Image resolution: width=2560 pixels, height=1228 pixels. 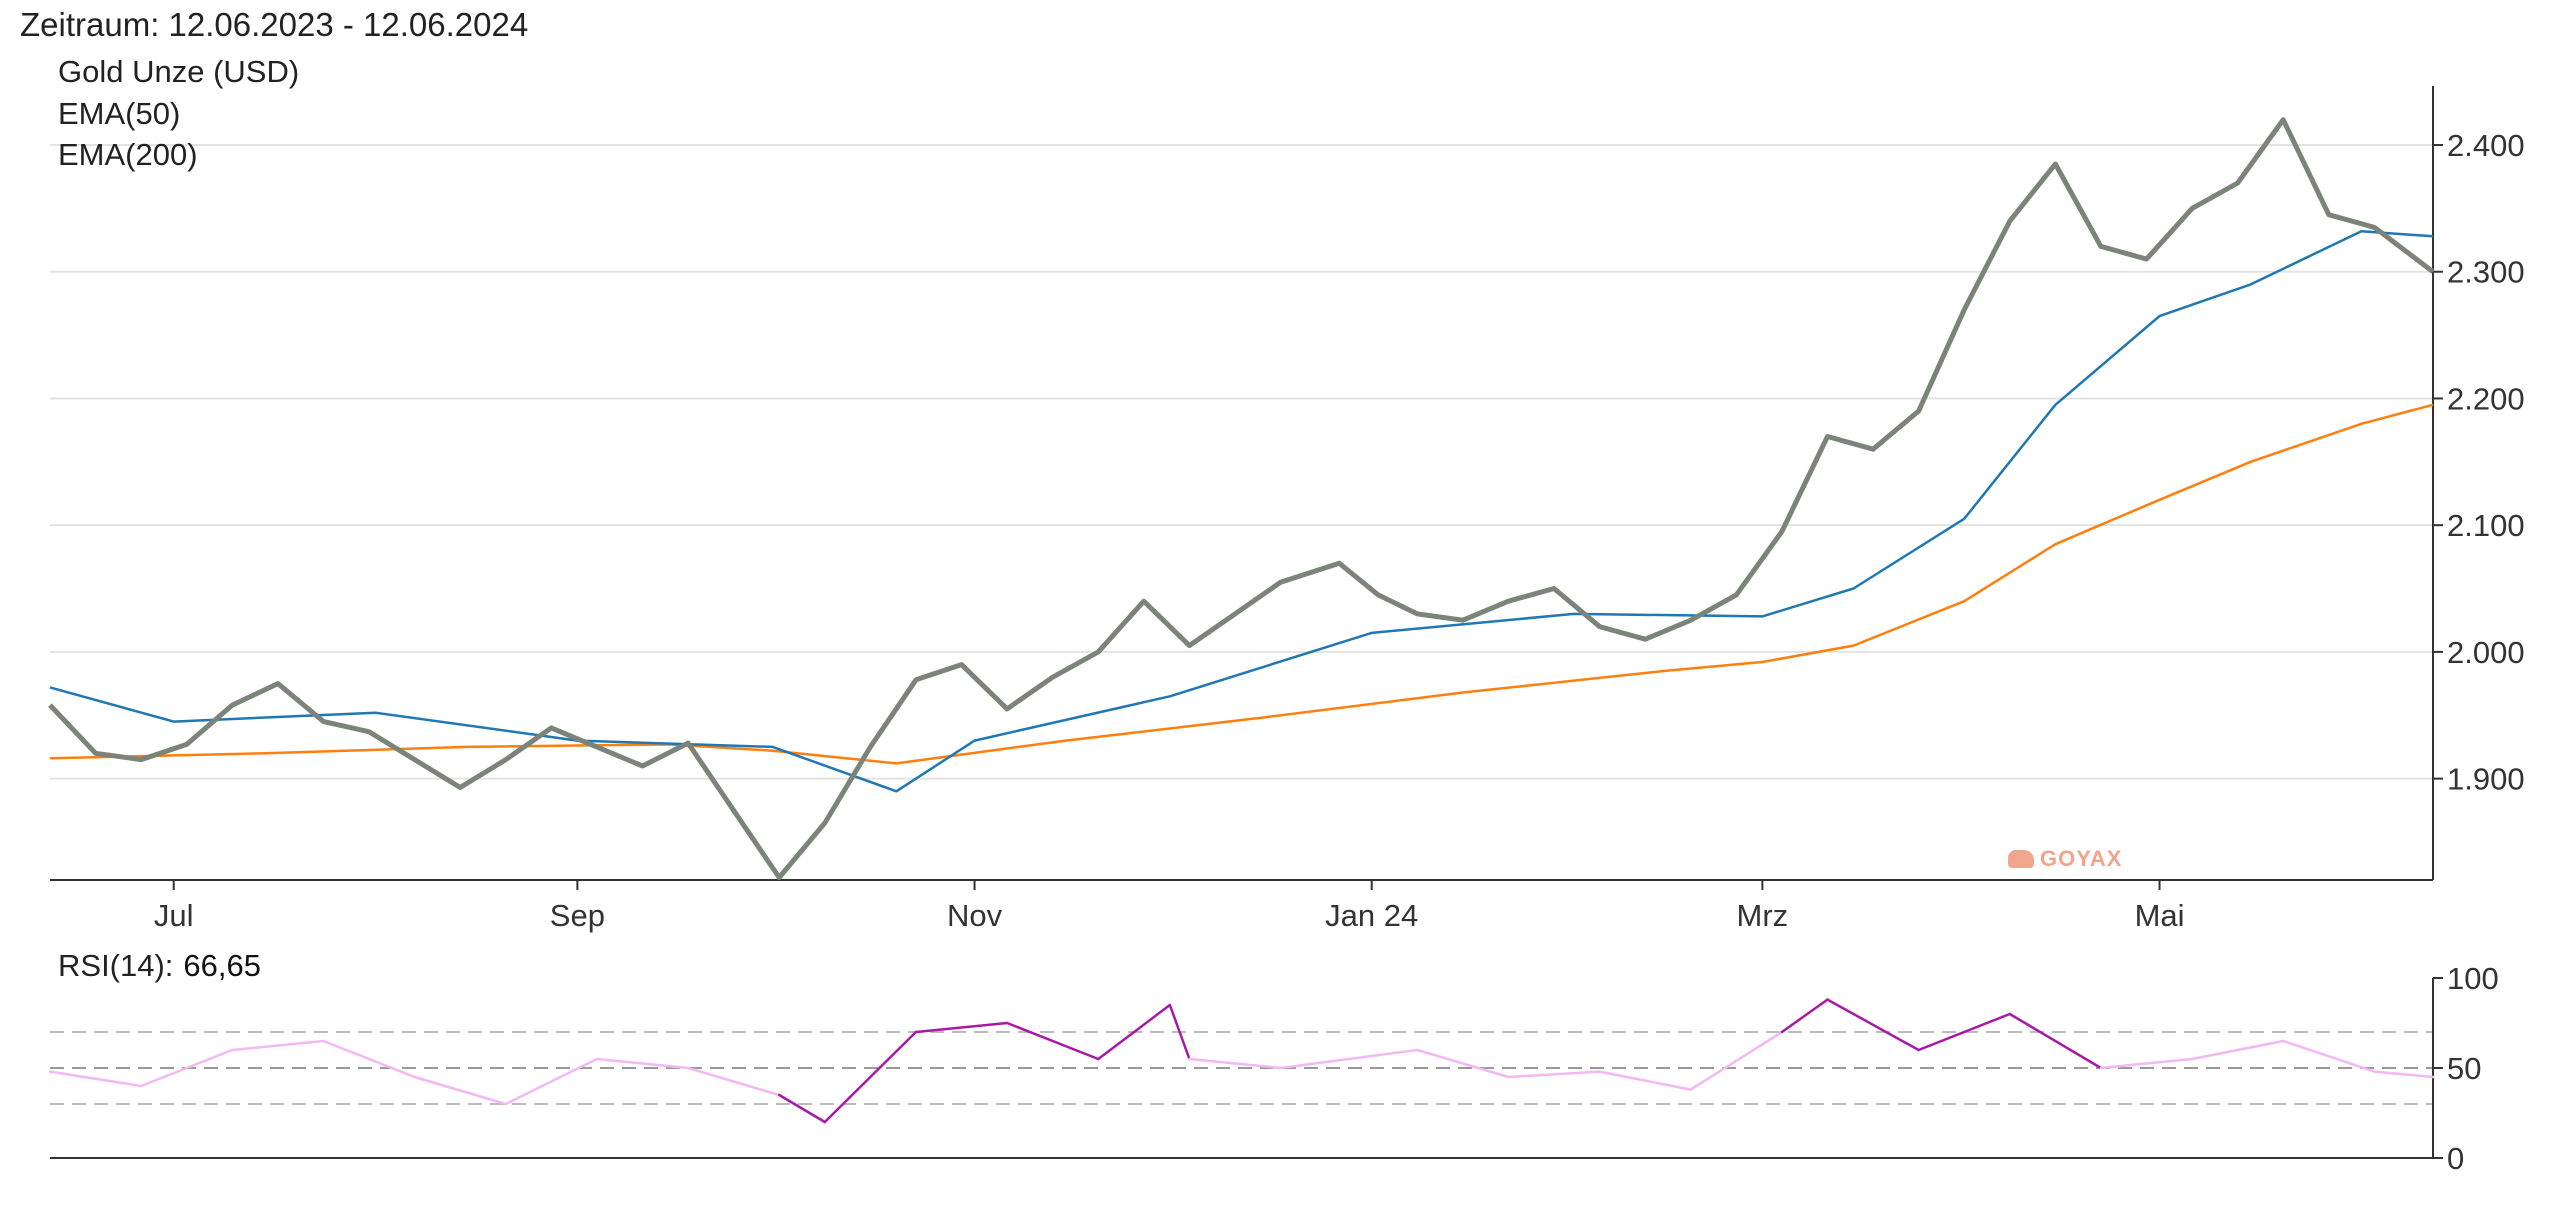 What do you see at coordinates (2486, 272) in the screenshot?
I see `y-tick-label: 2.300` at bounding box center [2486, 272].